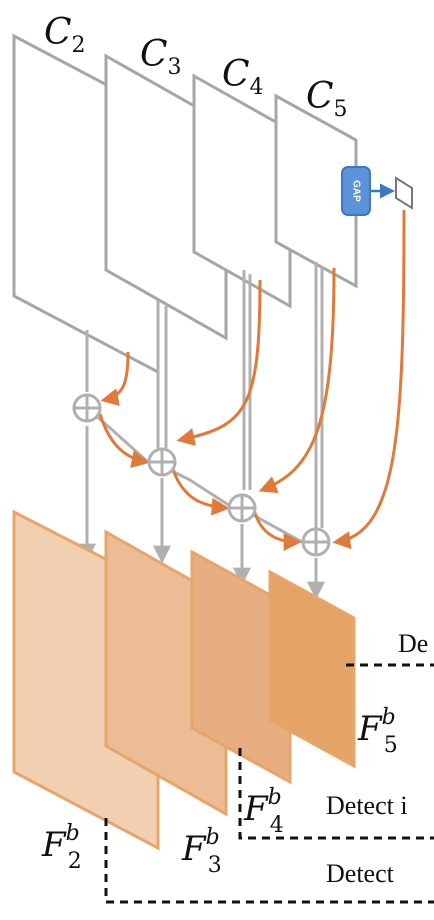 The image size is (434, 920). Describe the element at coordinates (243, 77) in the screenshot. I see `c4-label: C4` at that location.